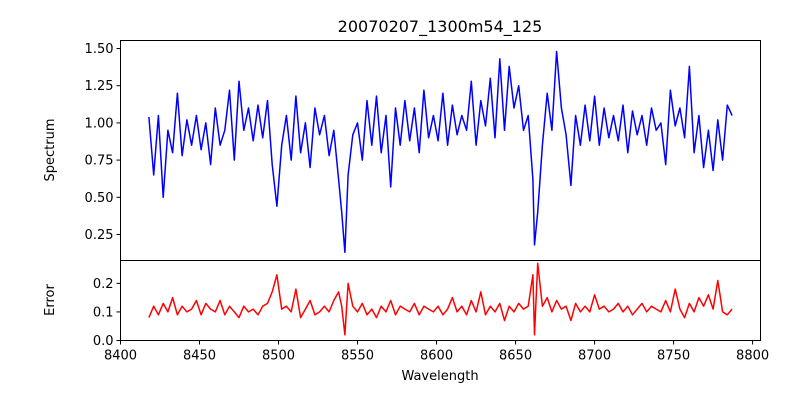  Describe the element at coordinates (436, 356) in the screenshot. I see `x-tick-label: 8600` at that location.